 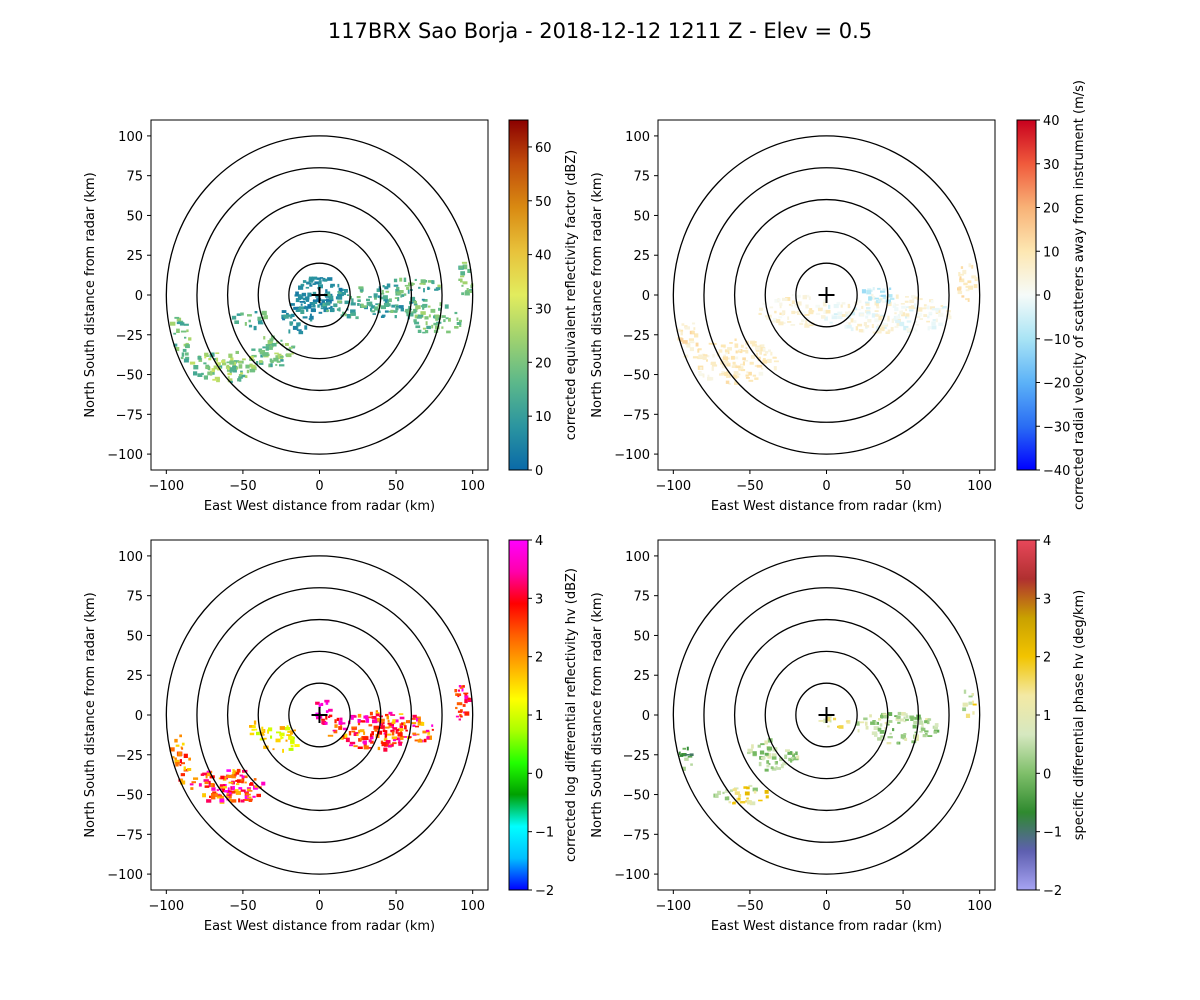 I want to click on range-ring-60km, so click(x=319, y=295).